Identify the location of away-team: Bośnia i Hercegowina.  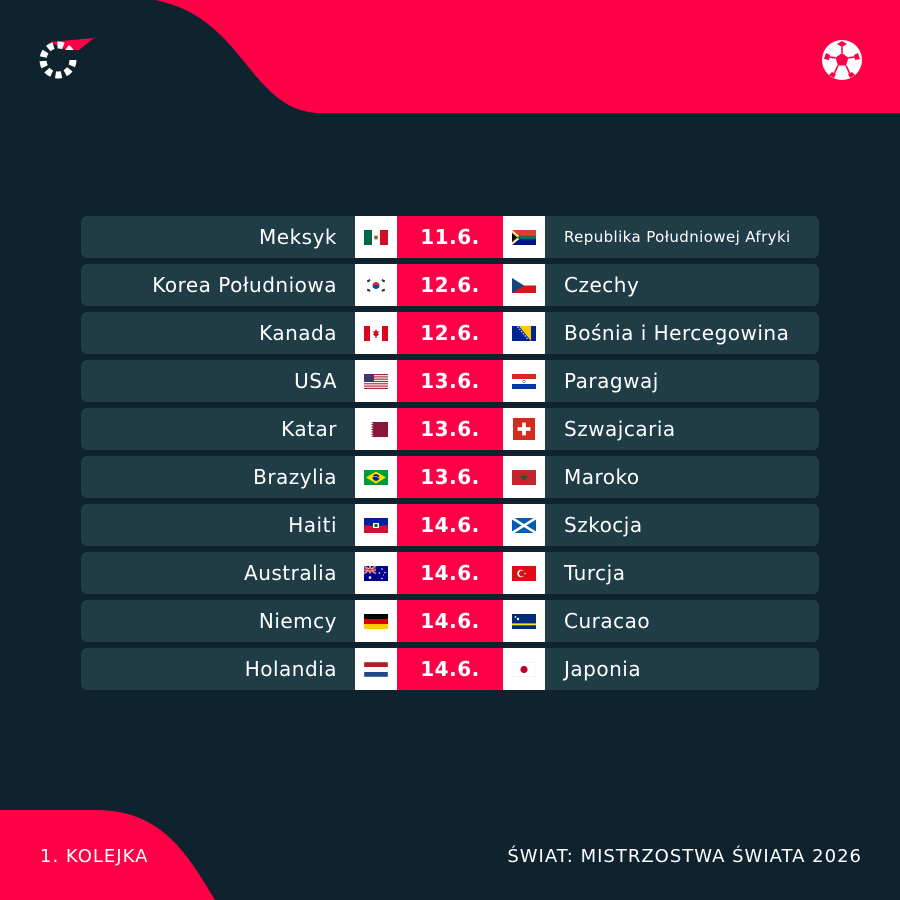
(677, 333).